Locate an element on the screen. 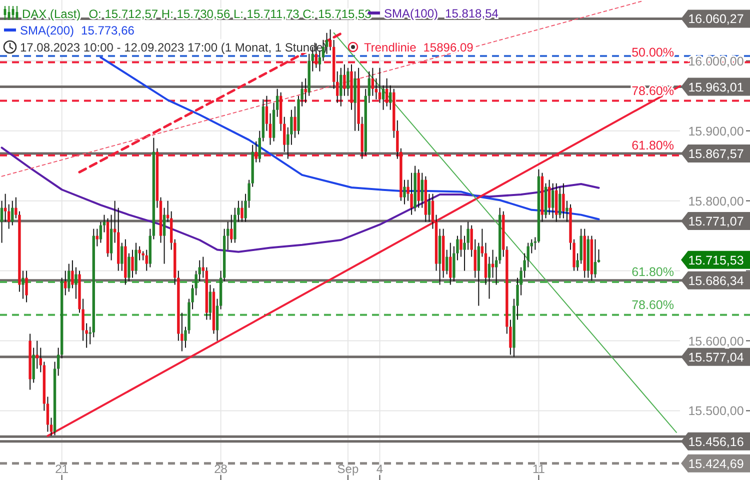 The image size is (750, 480). x-tick-label: 11 is located at coordinates (539, 469).